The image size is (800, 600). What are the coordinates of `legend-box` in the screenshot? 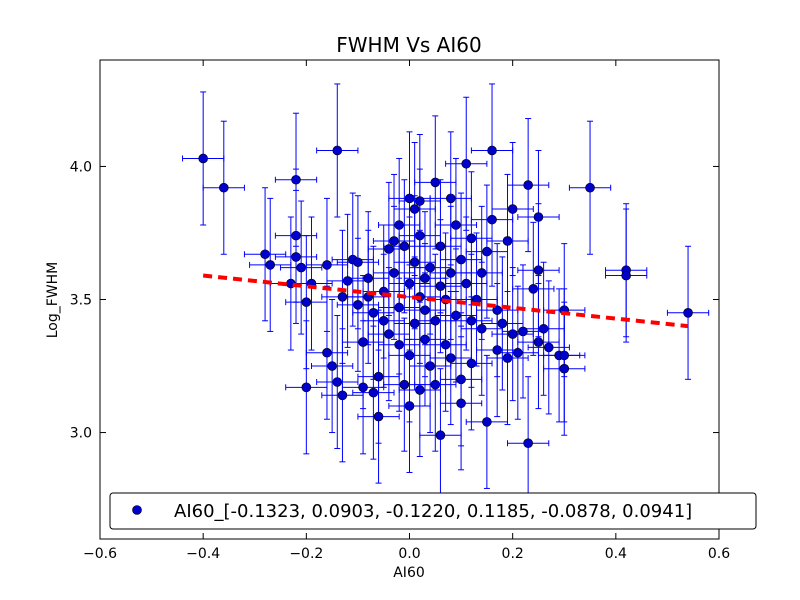 It's located at (433, 511).